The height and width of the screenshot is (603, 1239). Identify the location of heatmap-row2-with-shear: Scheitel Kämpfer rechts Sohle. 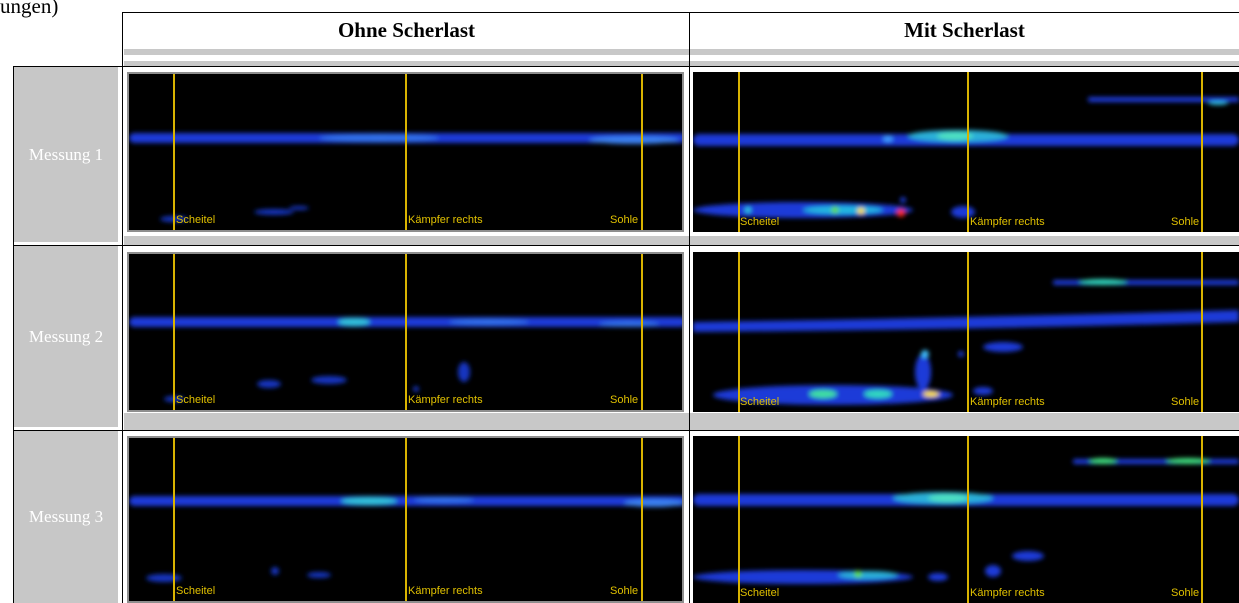
(966, 332).